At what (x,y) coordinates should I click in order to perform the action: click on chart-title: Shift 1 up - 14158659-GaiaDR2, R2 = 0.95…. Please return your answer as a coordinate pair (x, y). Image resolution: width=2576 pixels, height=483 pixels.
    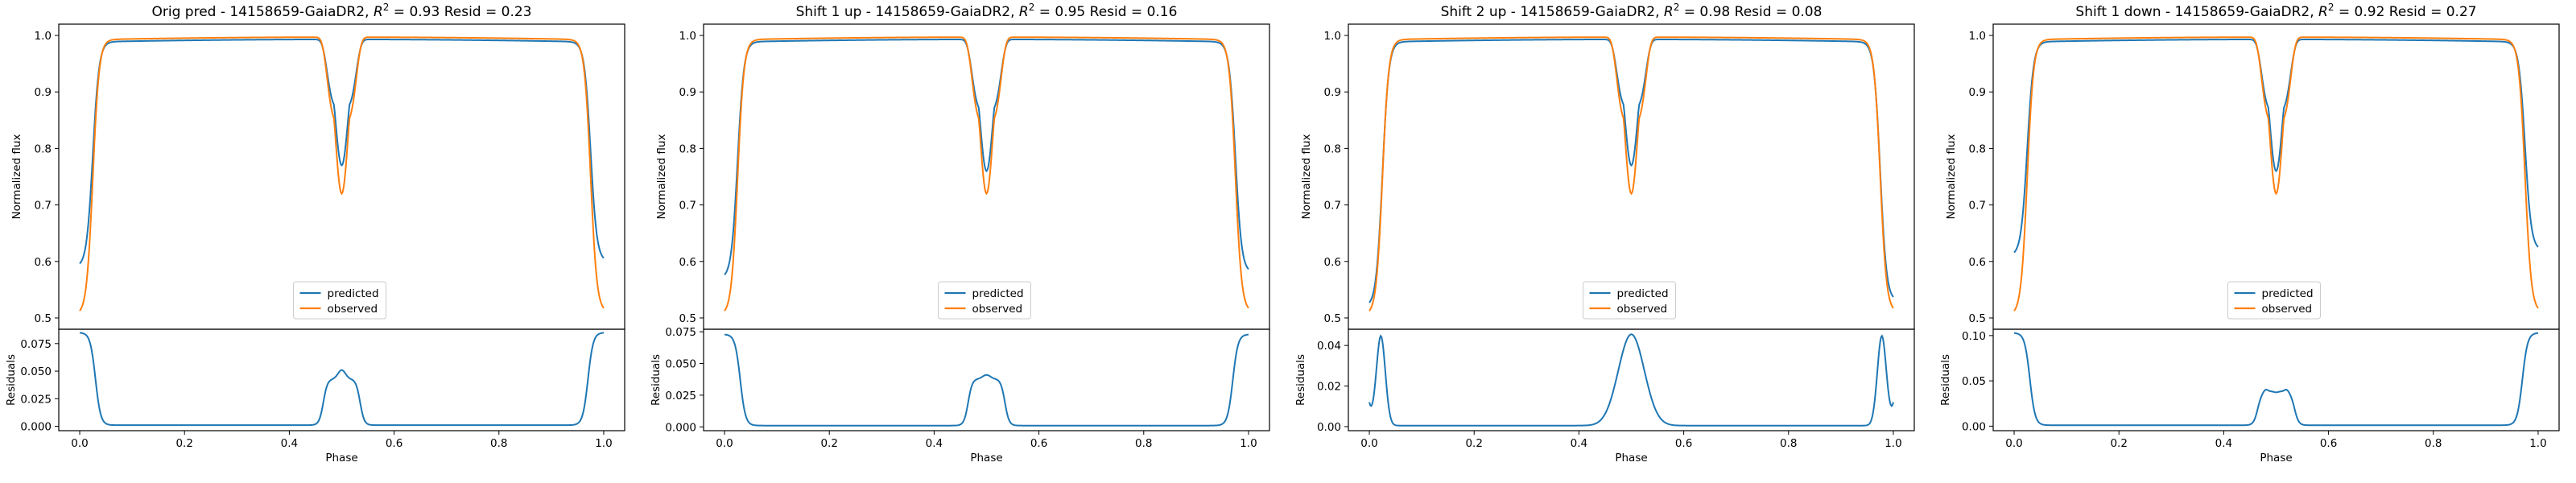
    Looking at the image, I should click on (987, 11).